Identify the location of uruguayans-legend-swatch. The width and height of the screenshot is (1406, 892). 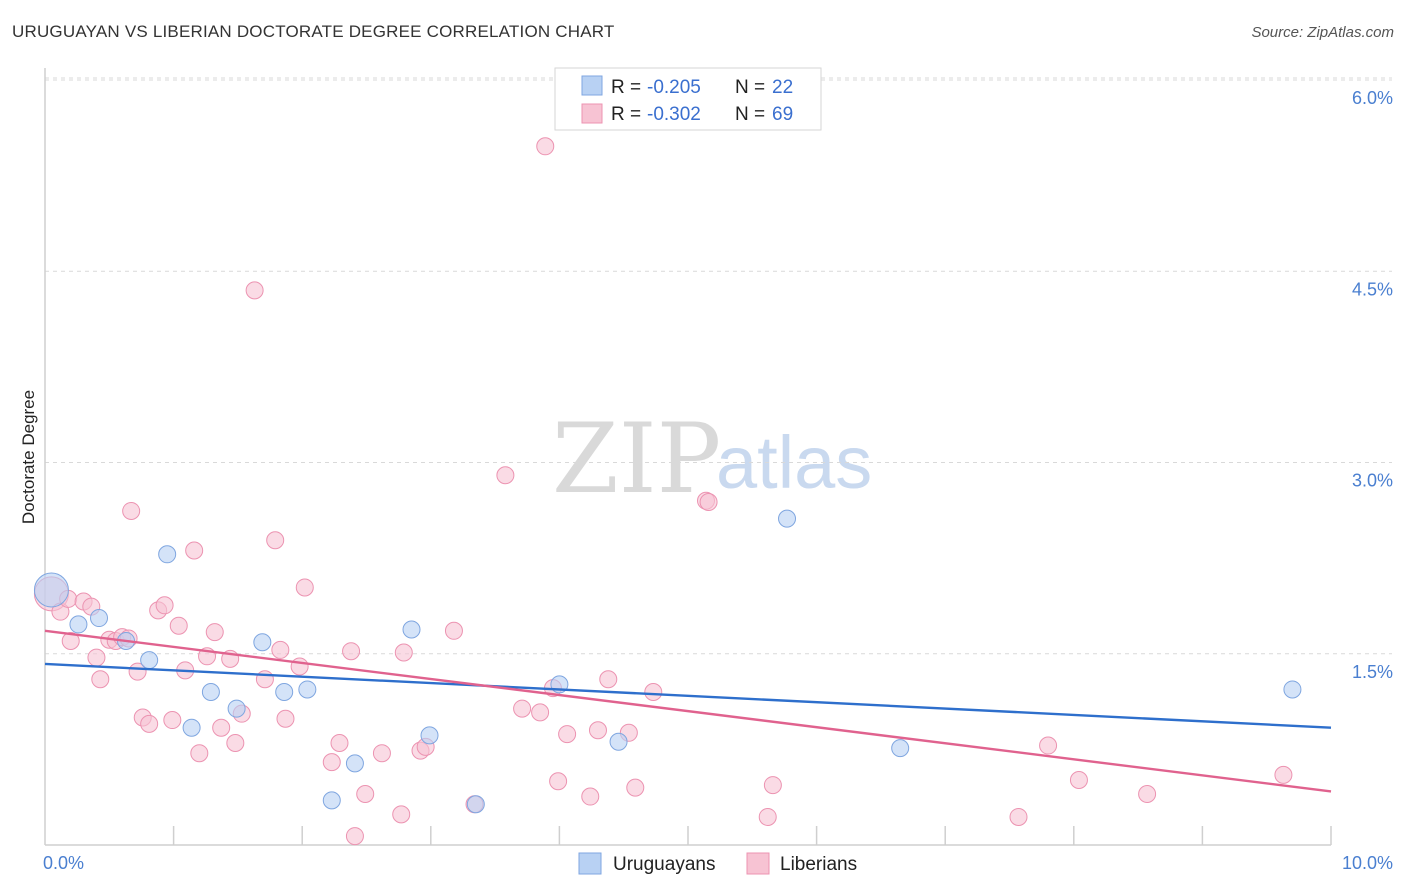
(590, 863).